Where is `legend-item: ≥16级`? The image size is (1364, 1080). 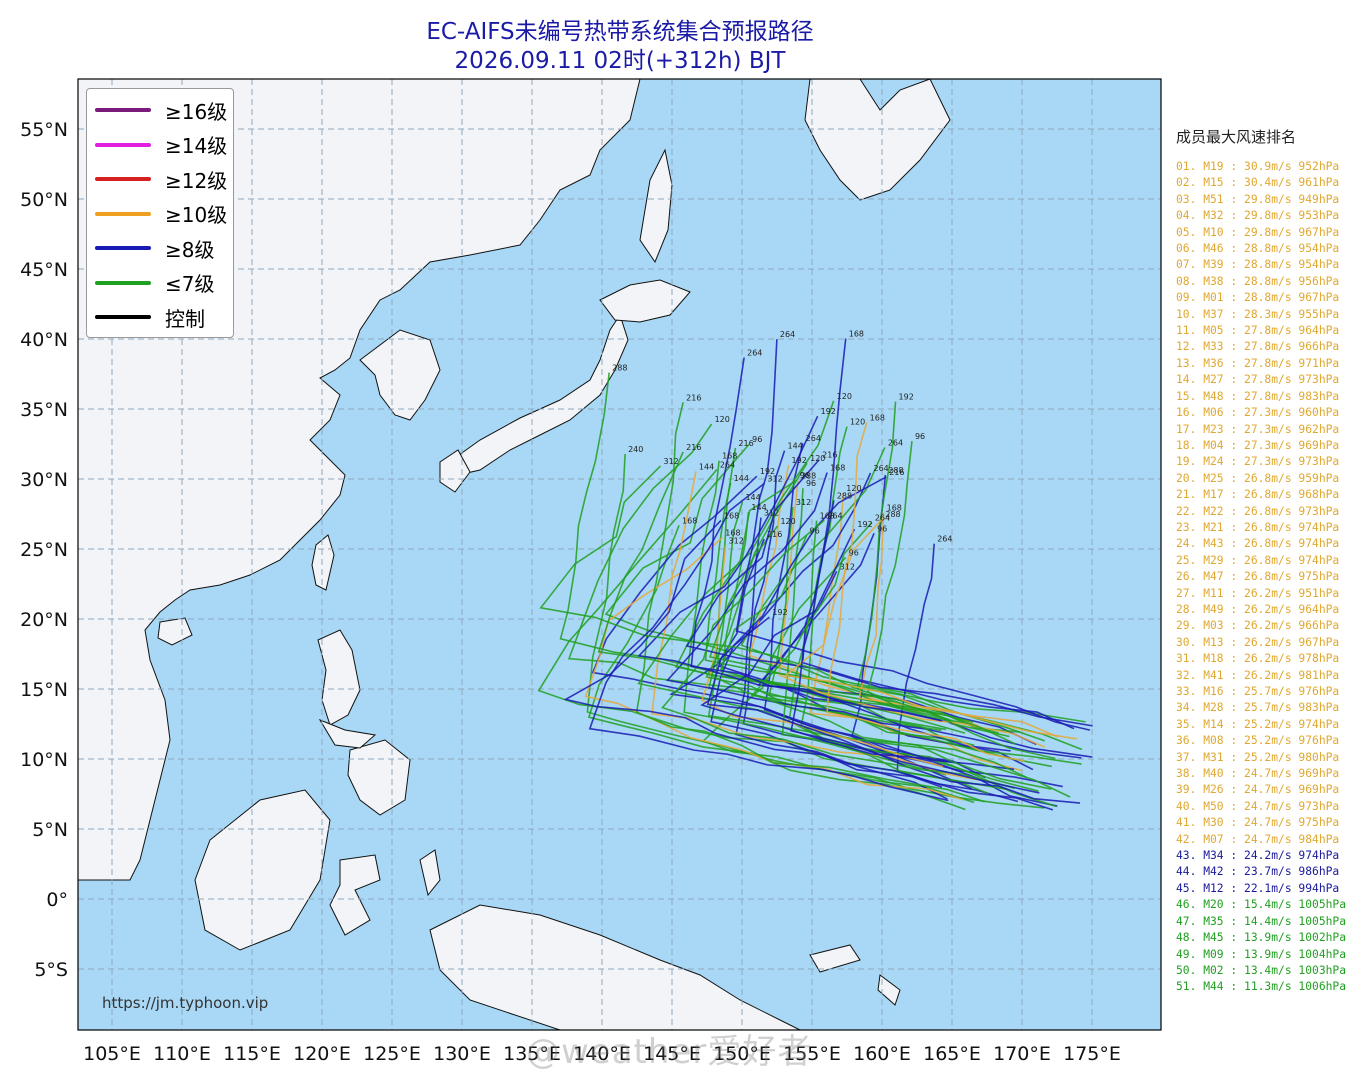 legend-item: ≥16级 is located at coordinates (161, 110).